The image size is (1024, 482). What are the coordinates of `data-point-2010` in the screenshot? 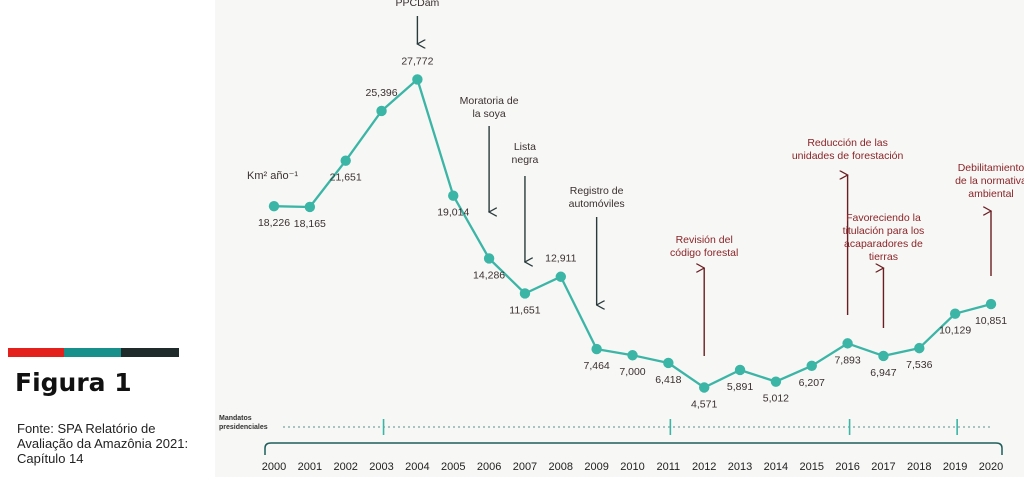 It's located at (632, 355).